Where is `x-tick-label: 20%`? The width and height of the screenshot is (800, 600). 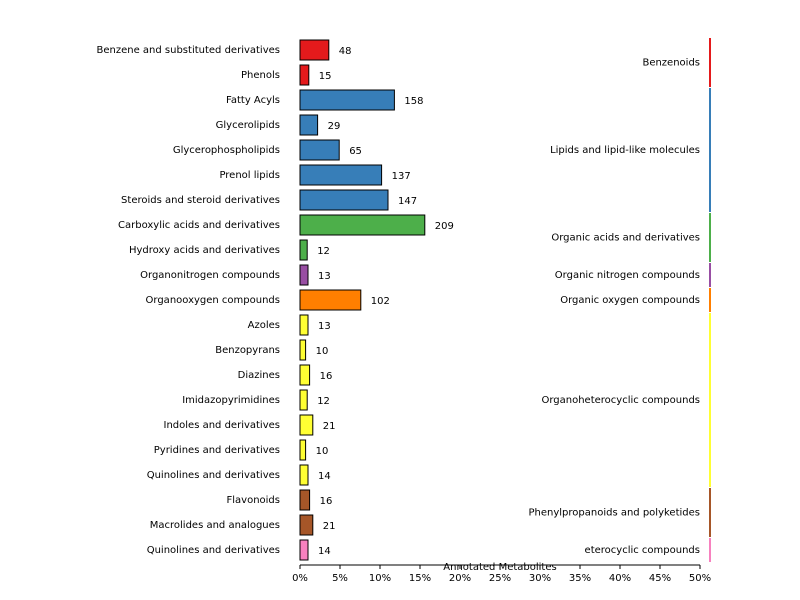
x-tick-label: 20% is located at coordinates (460, 578).